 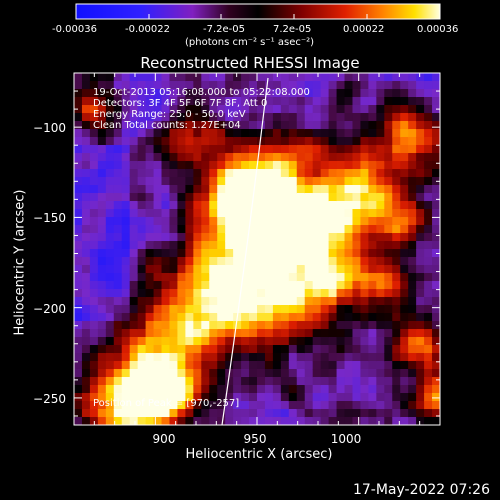 What do you see at coordinates (224, 29) in the screenshot?
I see `colorbar-tick-label: -7.2e-05` at bounding box center [224, 29].